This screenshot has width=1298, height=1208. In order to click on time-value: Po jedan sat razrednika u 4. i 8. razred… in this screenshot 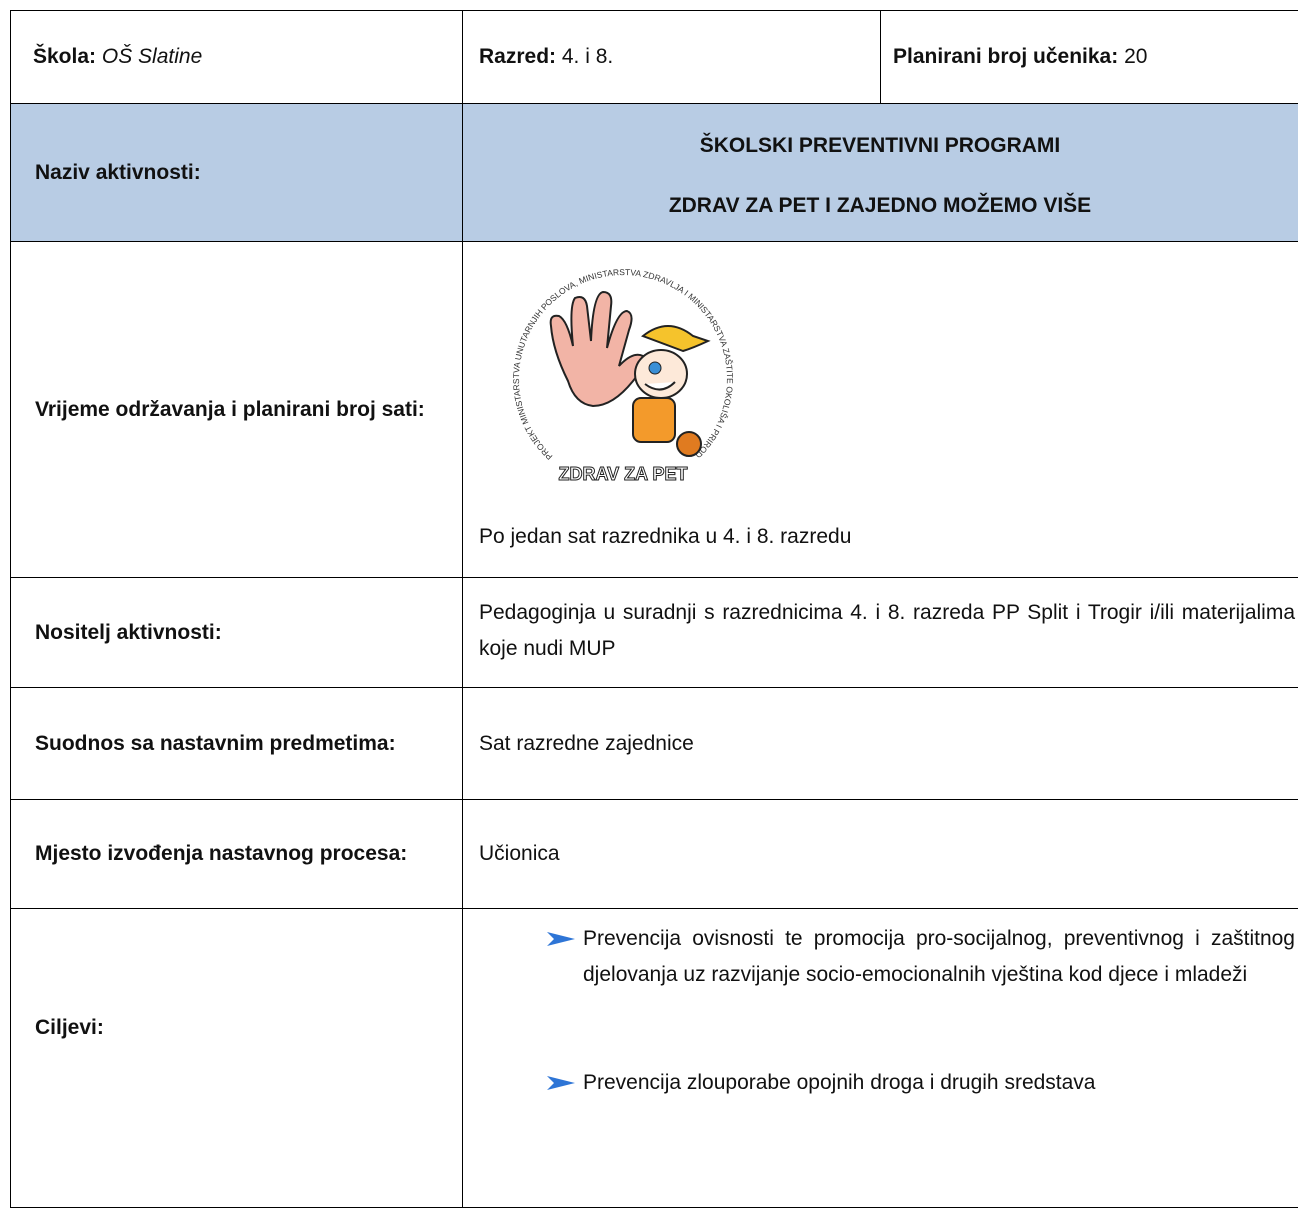, I will do `click(665, 536)`.